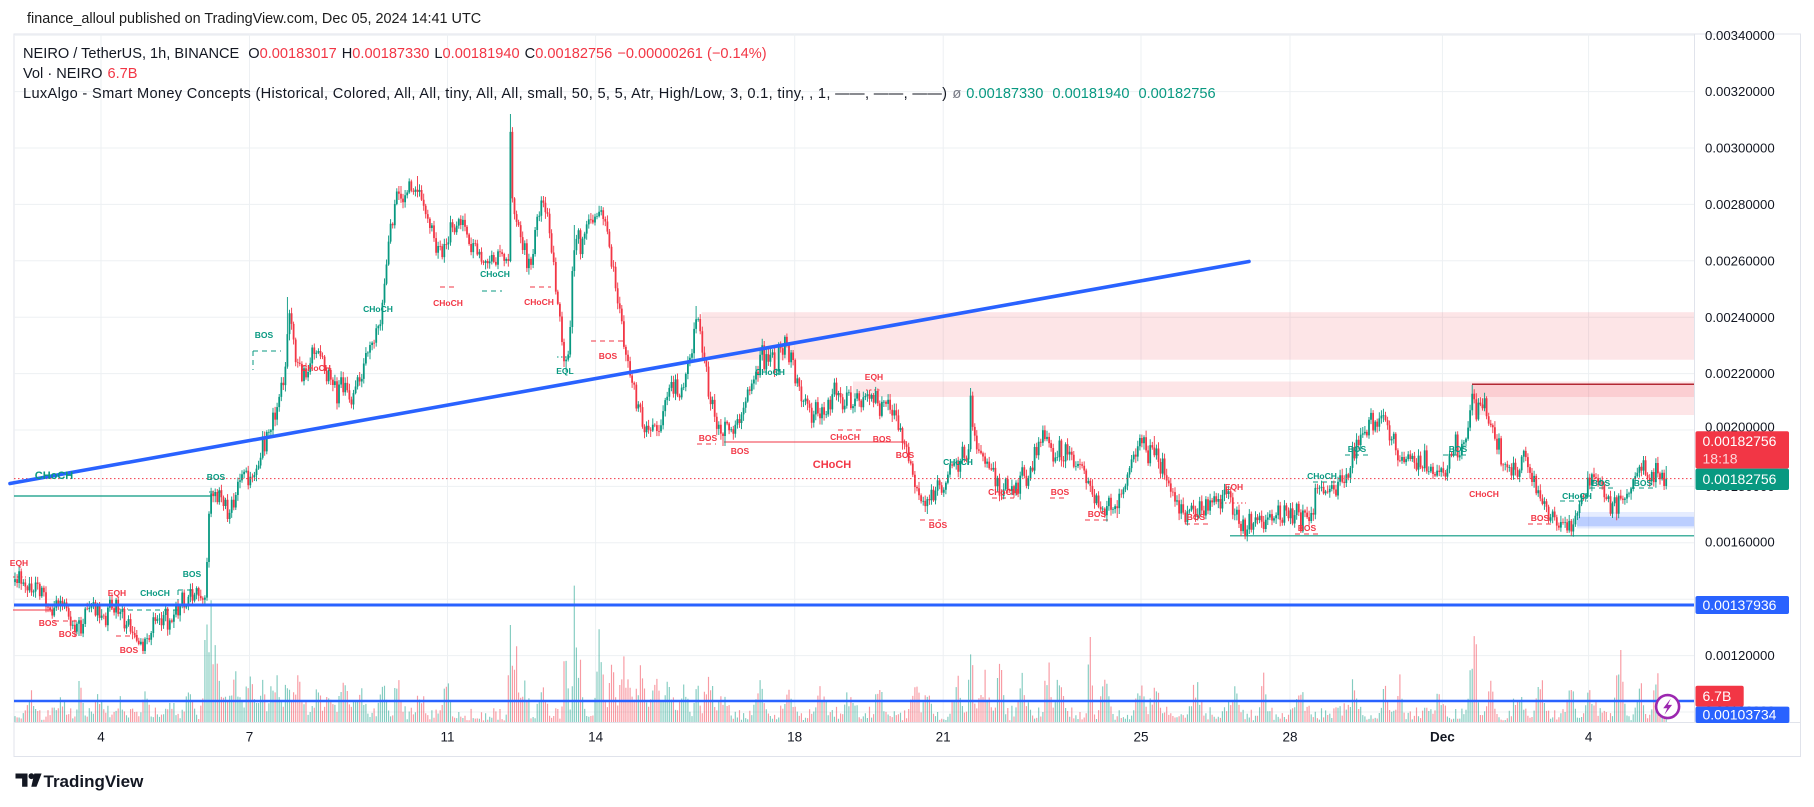  What do you see at coordinates (1740, 542) in the screenshot?
I see `svg-text: 0.00160000` at bounding box center [1740, 542].